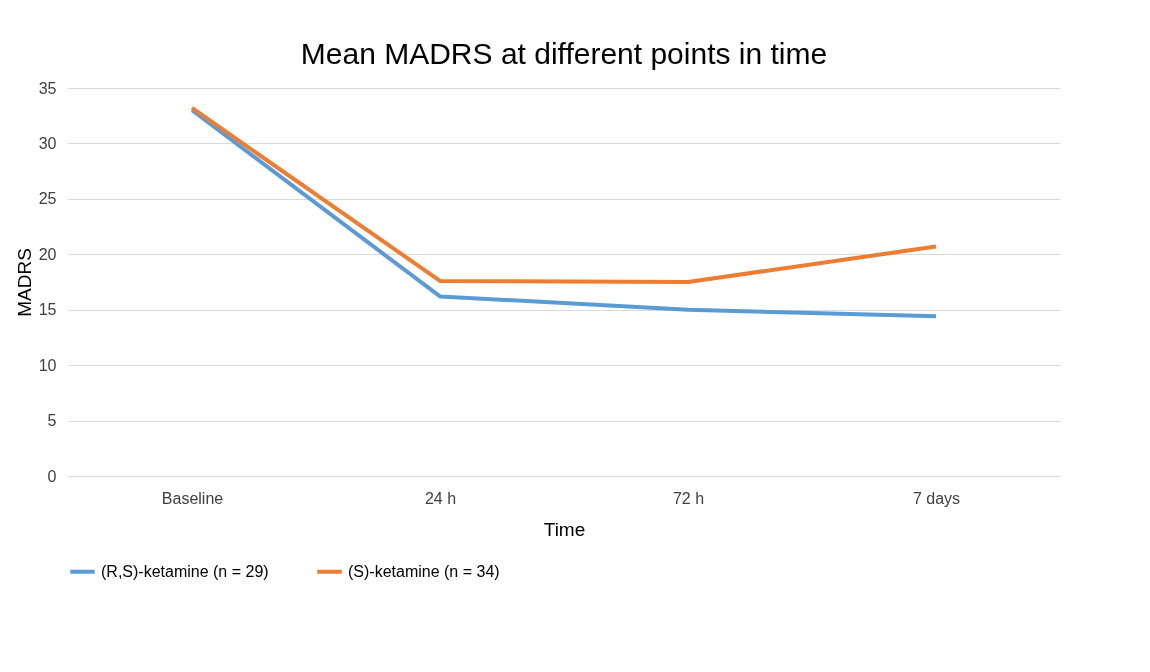  What do you see at coordinates (47, 143) in the screenshot?
I see `y-tick-label: 30` at bounding box center [47, 143].